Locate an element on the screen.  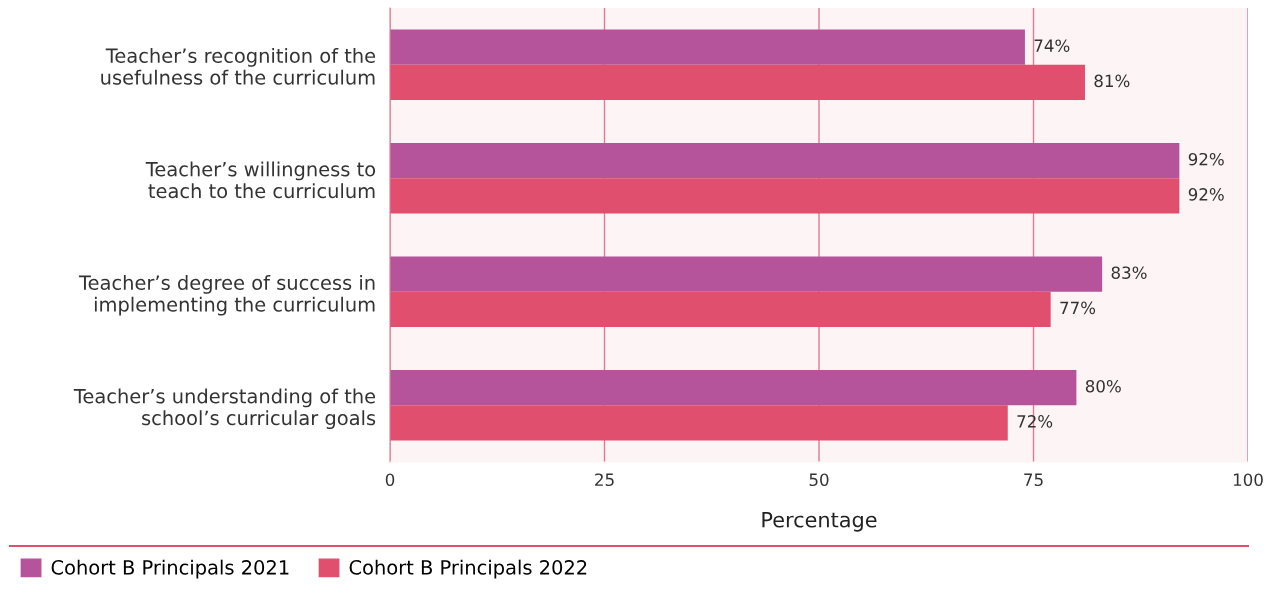
y-tick-label: Teacher’s degree of success in implementing the curriculum is located at coordinates (226, 295).